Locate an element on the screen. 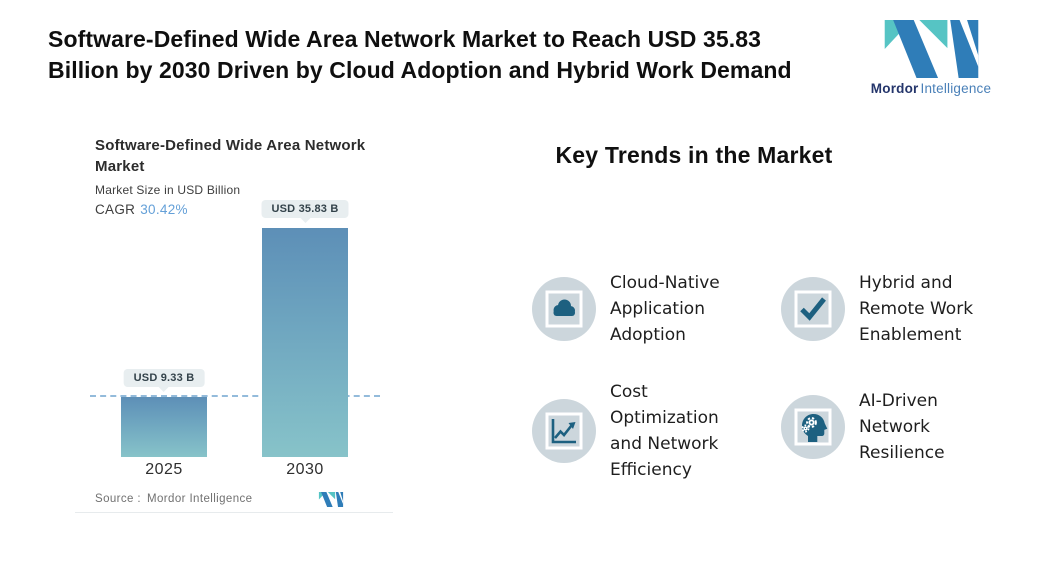  trend-label: Hybrid and Remote Work Enablement is located at coordinates (916, 309).